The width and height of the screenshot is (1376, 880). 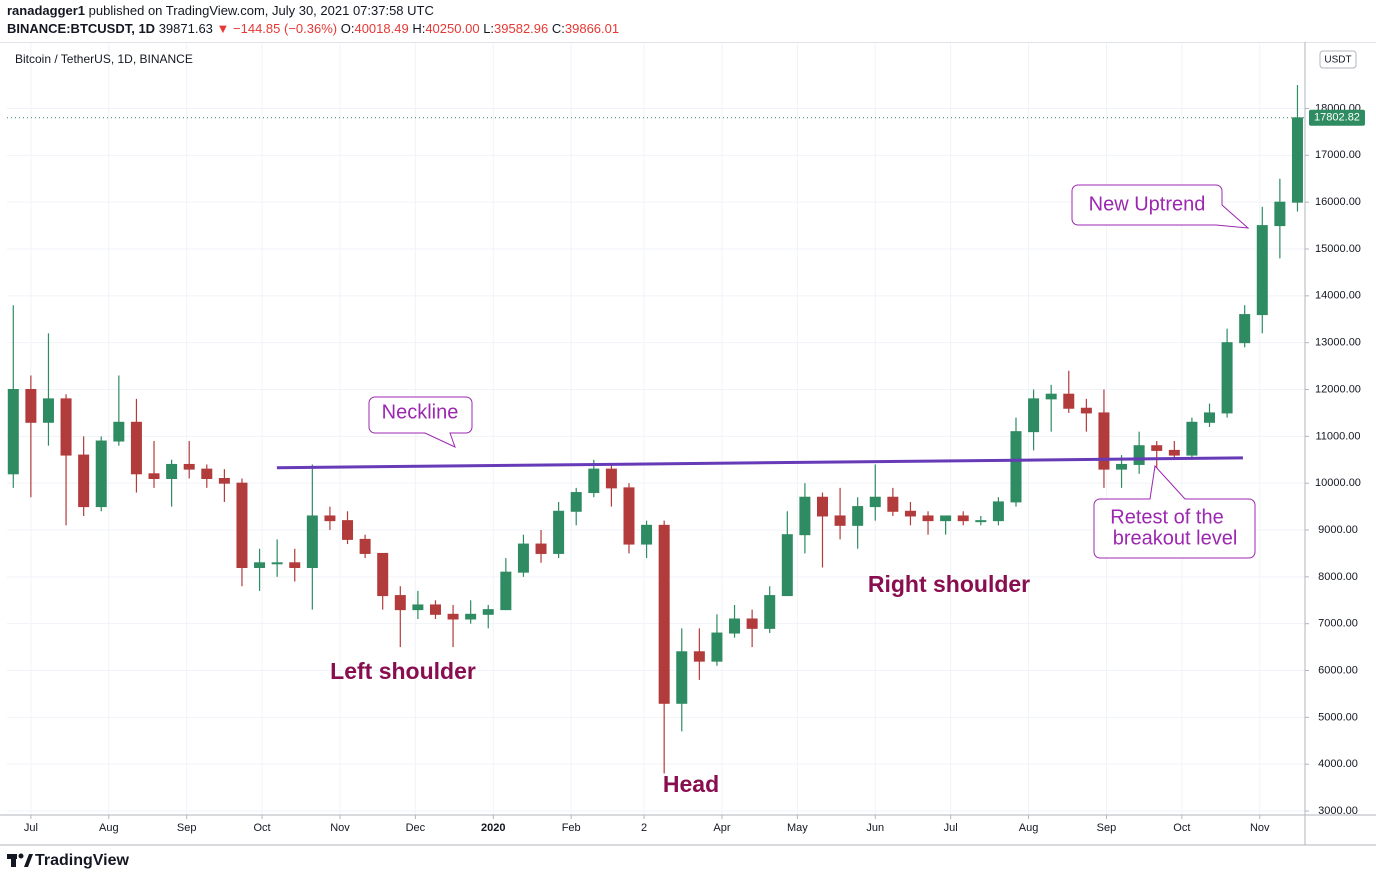 What do you see at coordinates (104, 59) in the screenshot?
I see `chart-title: Bitcoin / TetherUS, 1D, BINANCE` at bounding box center [104, 59].